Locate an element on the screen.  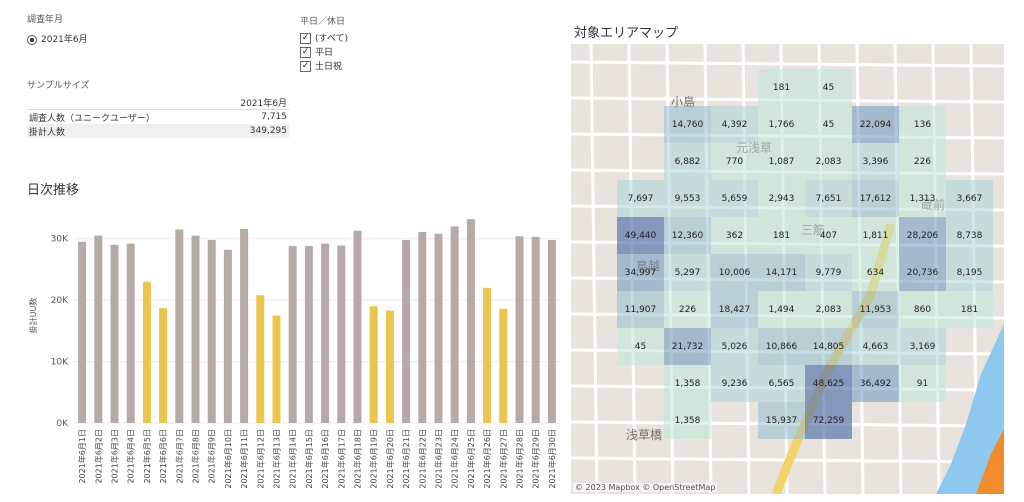
x-tick-label: 2021年6月22日 is located at coordinates (422, 459).